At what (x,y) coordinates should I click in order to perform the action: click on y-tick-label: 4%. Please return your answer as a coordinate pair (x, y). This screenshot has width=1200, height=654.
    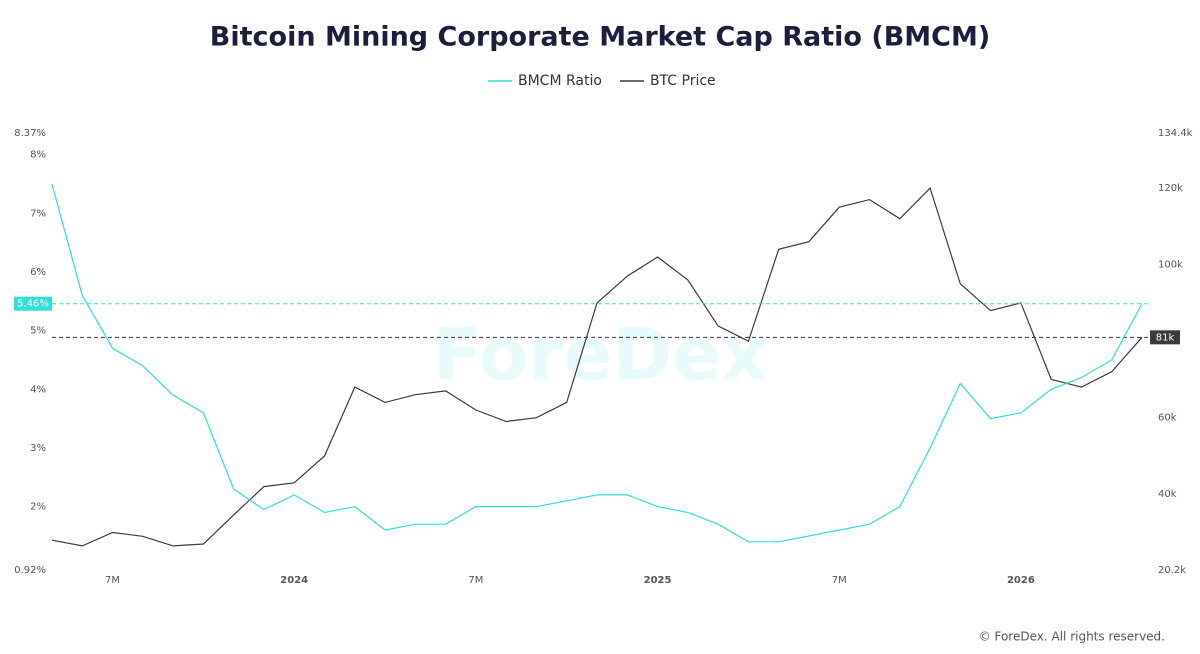
    Looking at the image, I should click on (38, 389).